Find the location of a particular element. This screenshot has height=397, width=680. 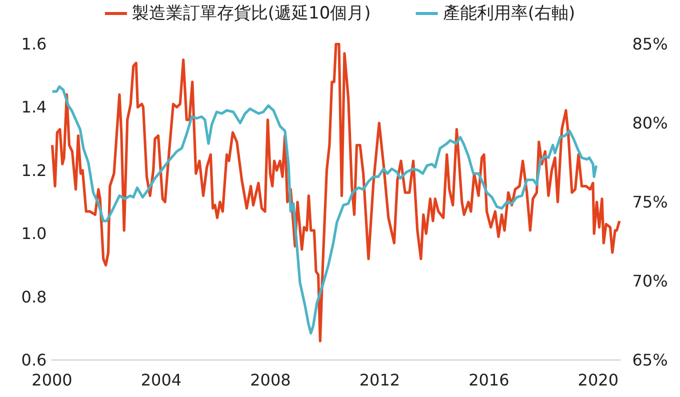

legend-label: 產能利用率(右軸) is located at coordinates (509, 14).